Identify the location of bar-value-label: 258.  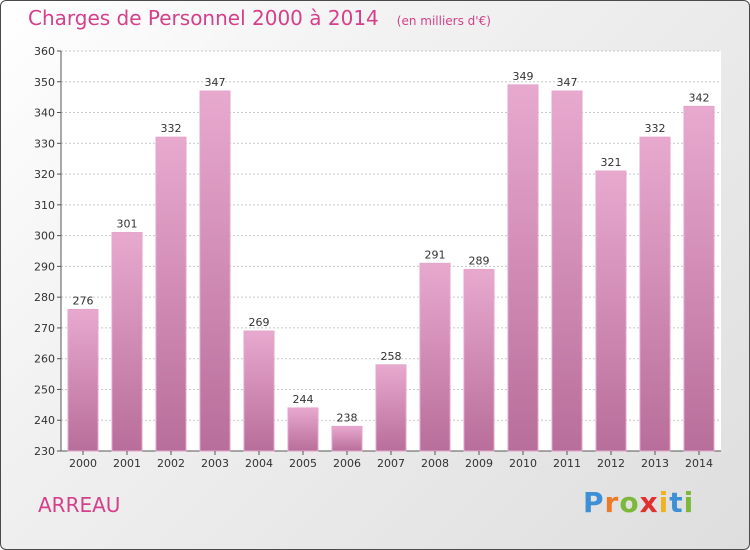
(391, 356).